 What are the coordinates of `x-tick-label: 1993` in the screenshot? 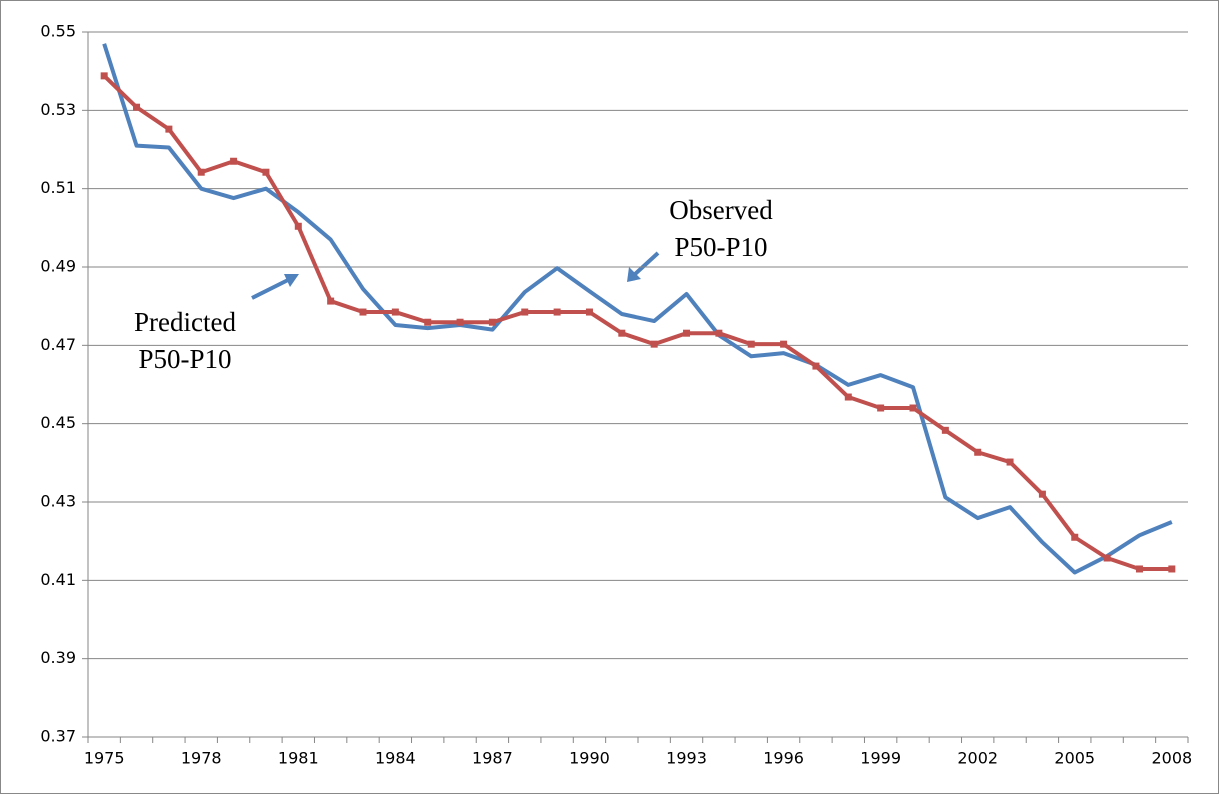 It's located at (686, 758).